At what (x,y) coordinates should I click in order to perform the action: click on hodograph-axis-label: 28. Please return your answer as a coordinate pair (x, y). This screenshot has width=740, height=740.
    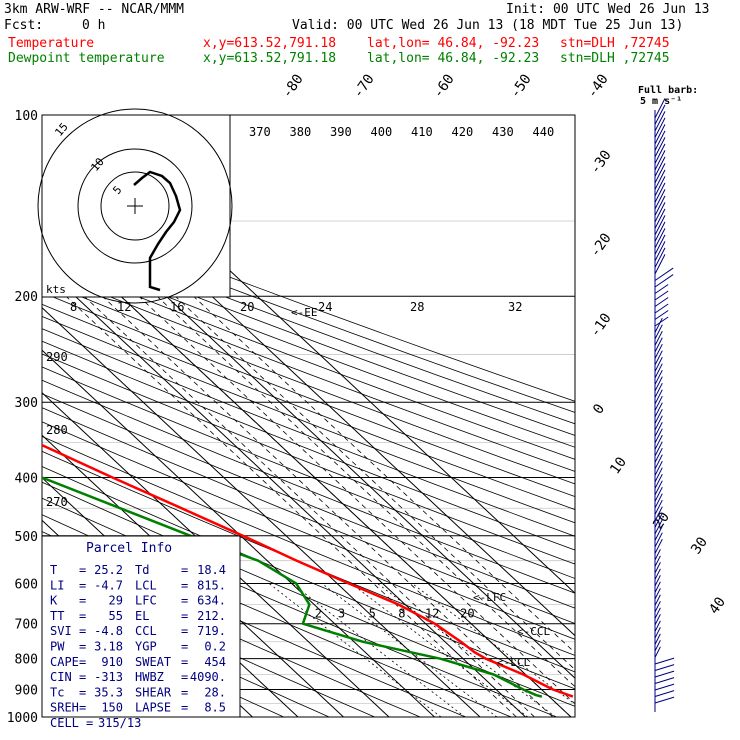
    Looking at the image, I should click on (417, 307).